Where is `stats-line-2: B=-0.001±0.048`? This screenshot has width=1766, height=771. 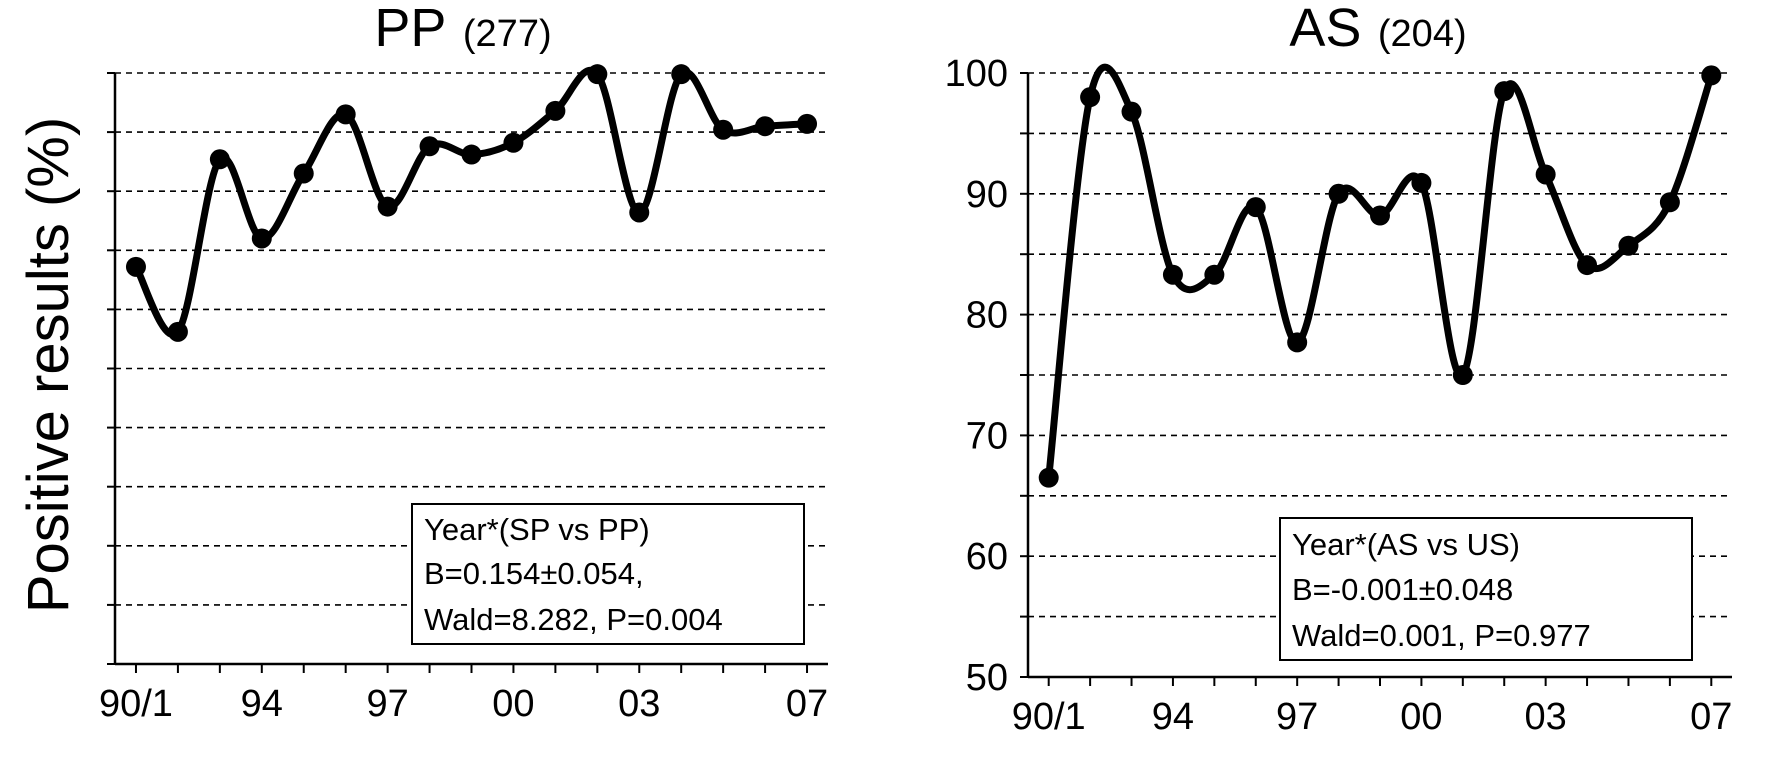 stats-line-2: B=-0.001±0.048 is located at coordinates (1402, 589).